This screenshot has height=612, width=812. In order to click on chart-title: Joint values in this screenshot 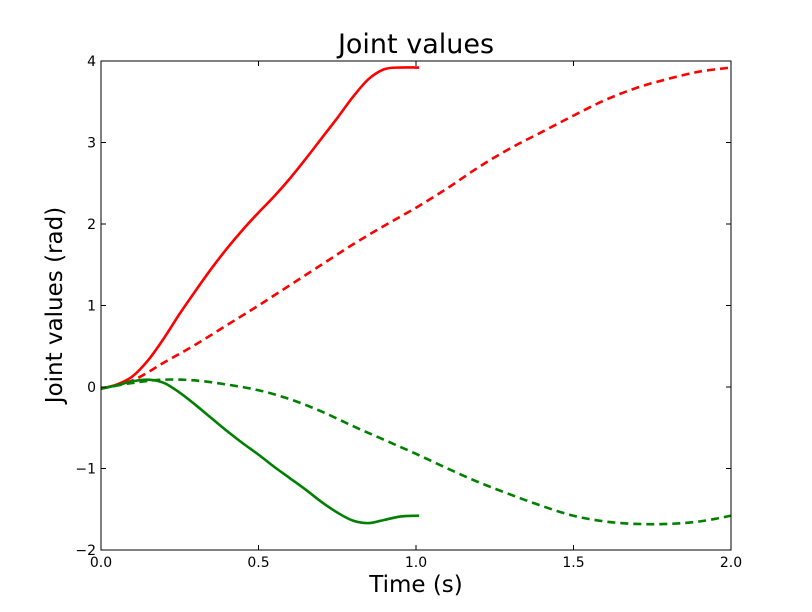, I will do `click(415, 44)`.